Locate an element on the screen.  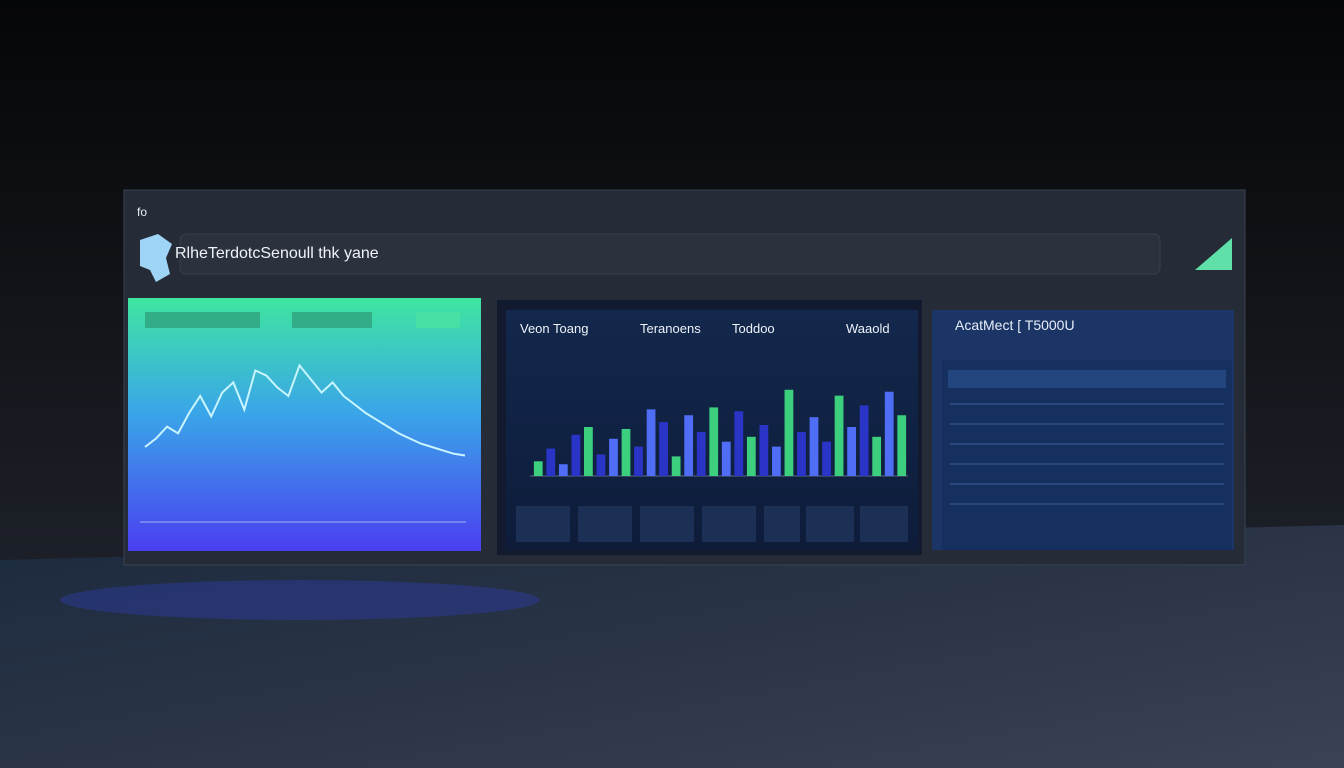
search-bar is located at coordinates (670, 254).